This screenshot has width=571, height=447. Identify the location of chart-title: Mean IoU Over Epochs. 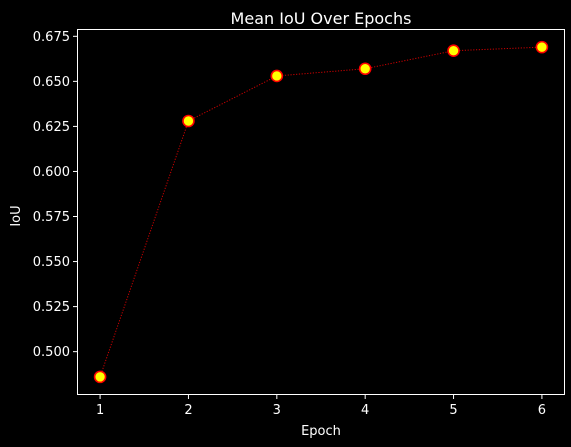
(321, 18).